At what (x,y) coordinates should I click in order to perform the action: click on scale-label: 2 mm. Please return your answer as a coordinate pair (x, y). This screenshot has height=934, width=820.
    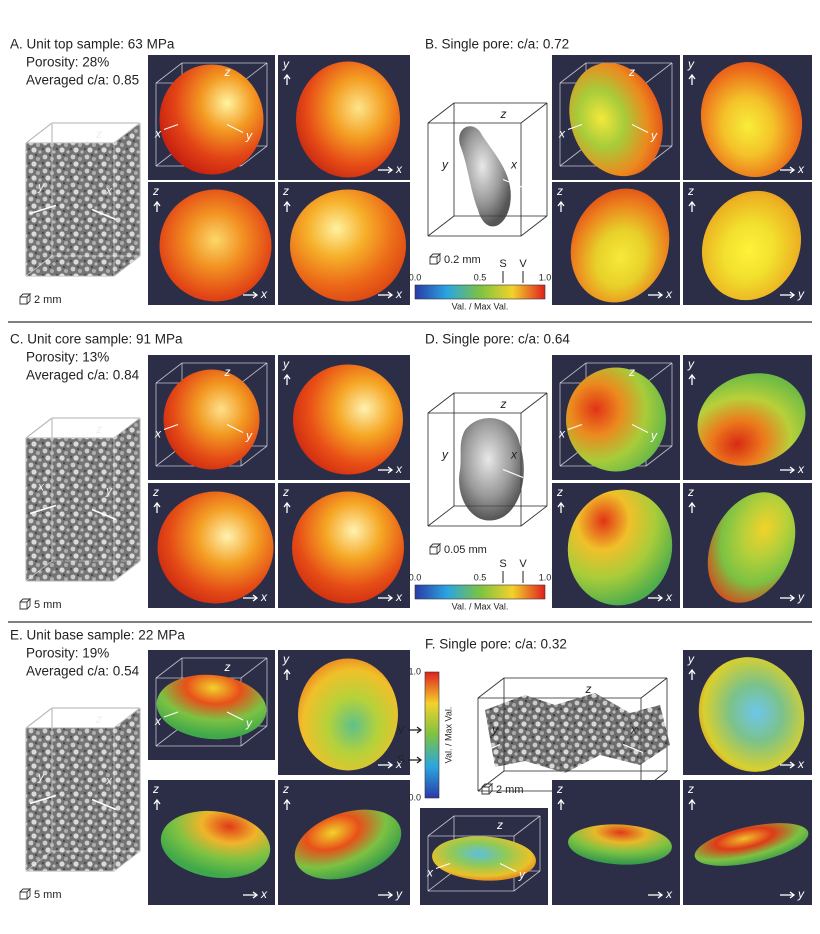
    Looking at the image, I should click on (48, 300).